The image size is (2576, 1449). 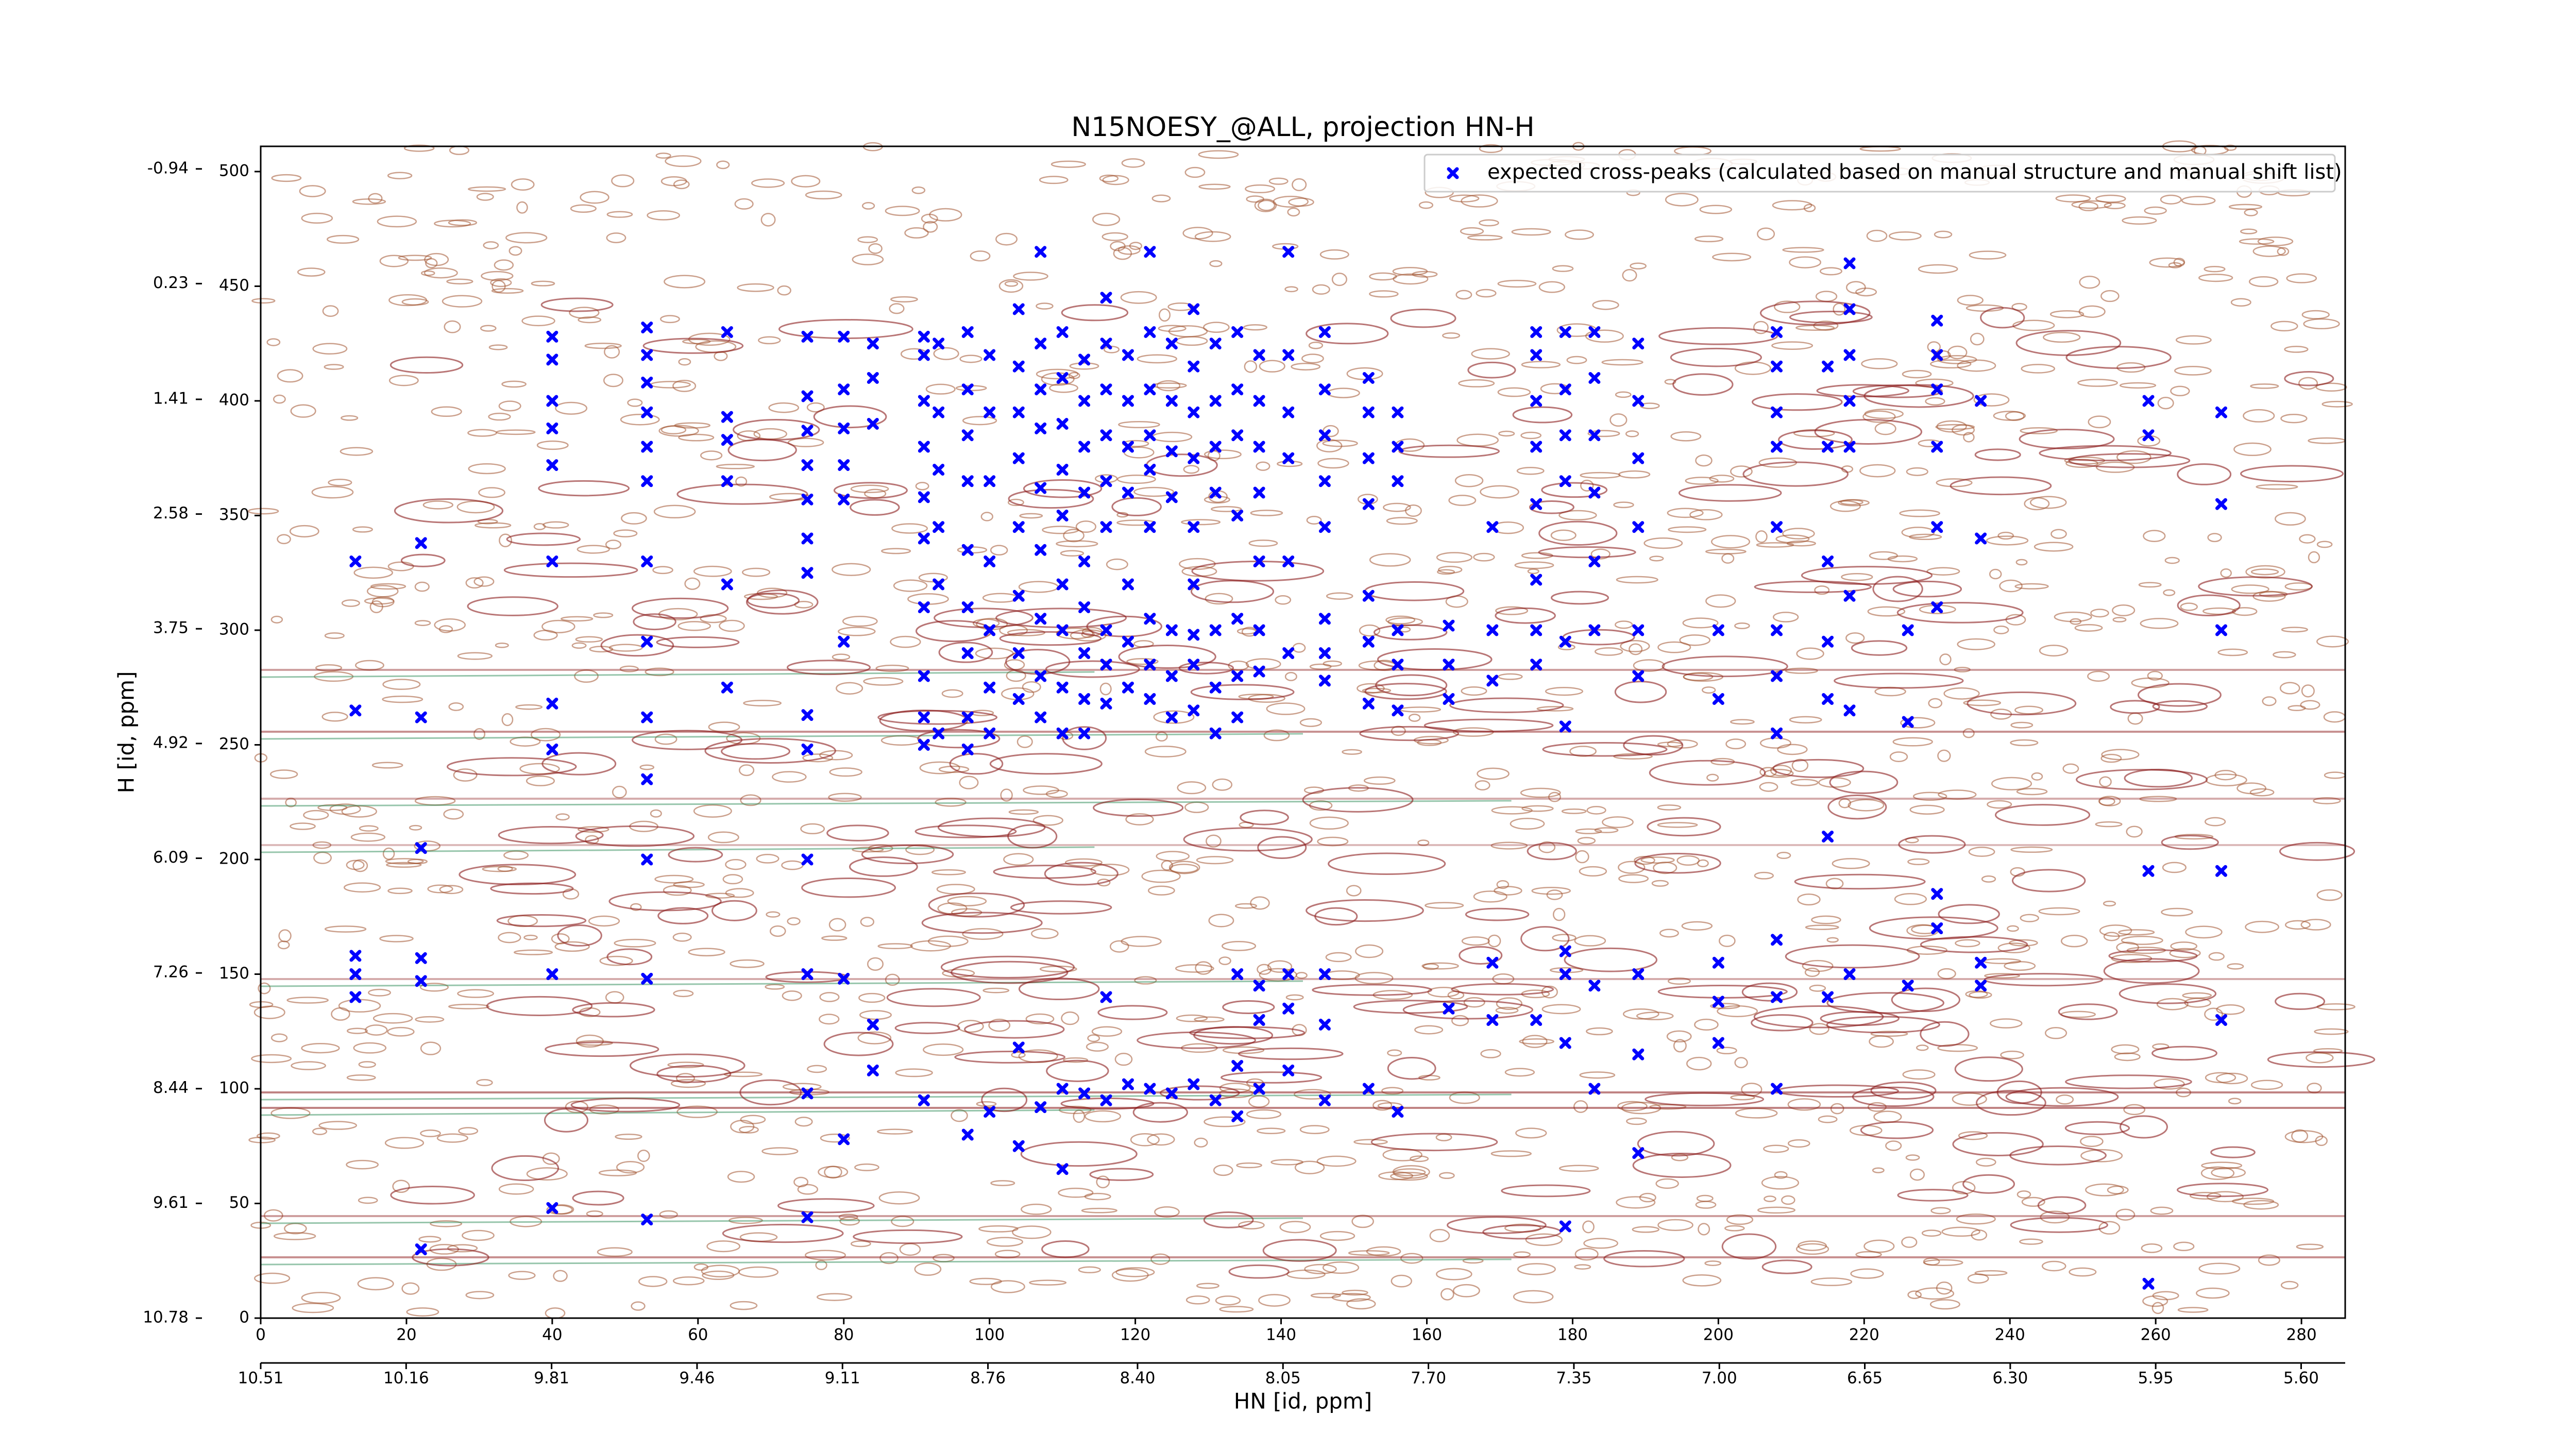 What do you see at coordinates (406, 1335) in the screenshot?
I see `x-tick-label: 20` at bounding box center [406, 1335].